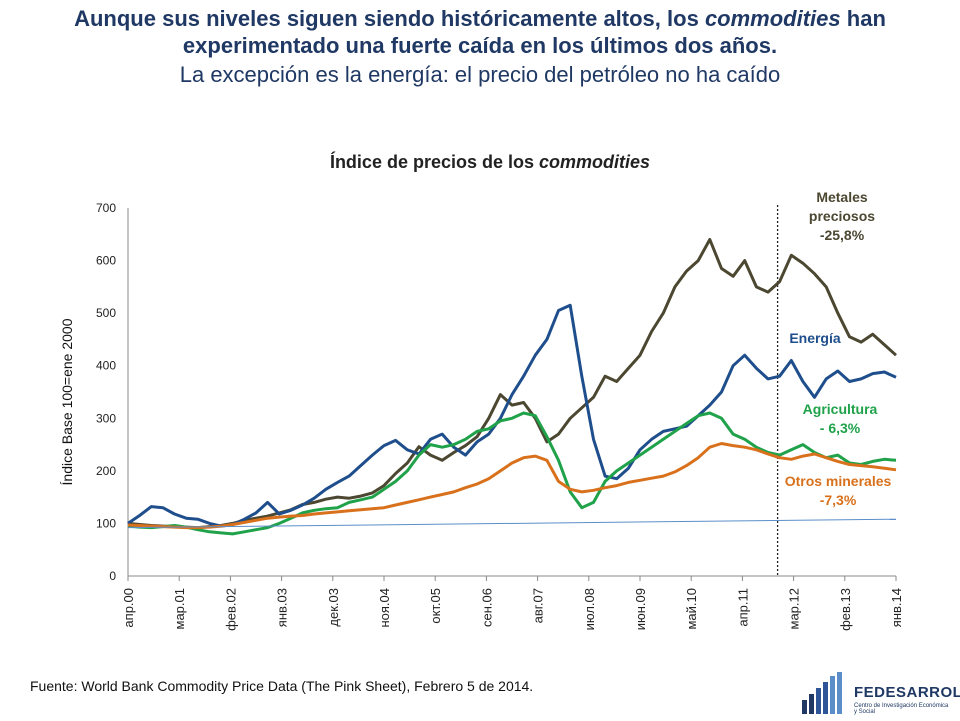 This screenshot has height=721, width=960. What do you see at coordinates (106, 313) in the screenshot?
I see `y-tick-label: 500` at bounding box center [106, 313].